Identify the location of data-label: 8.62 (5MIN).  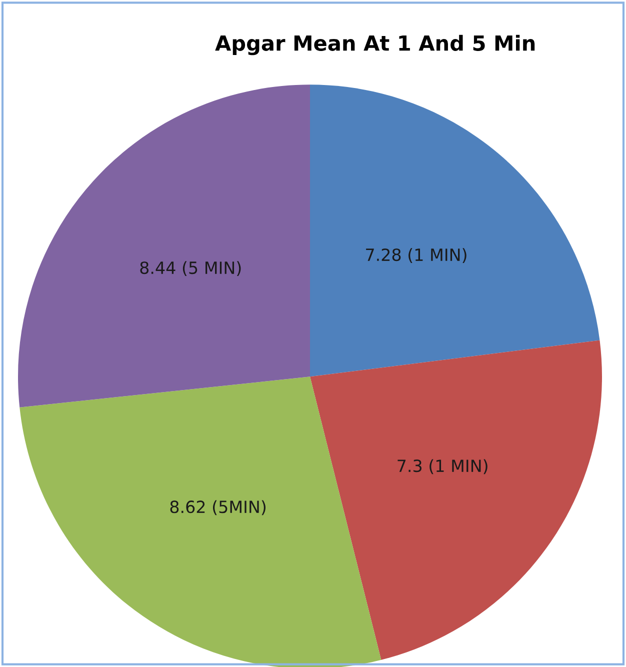
(218, 508).